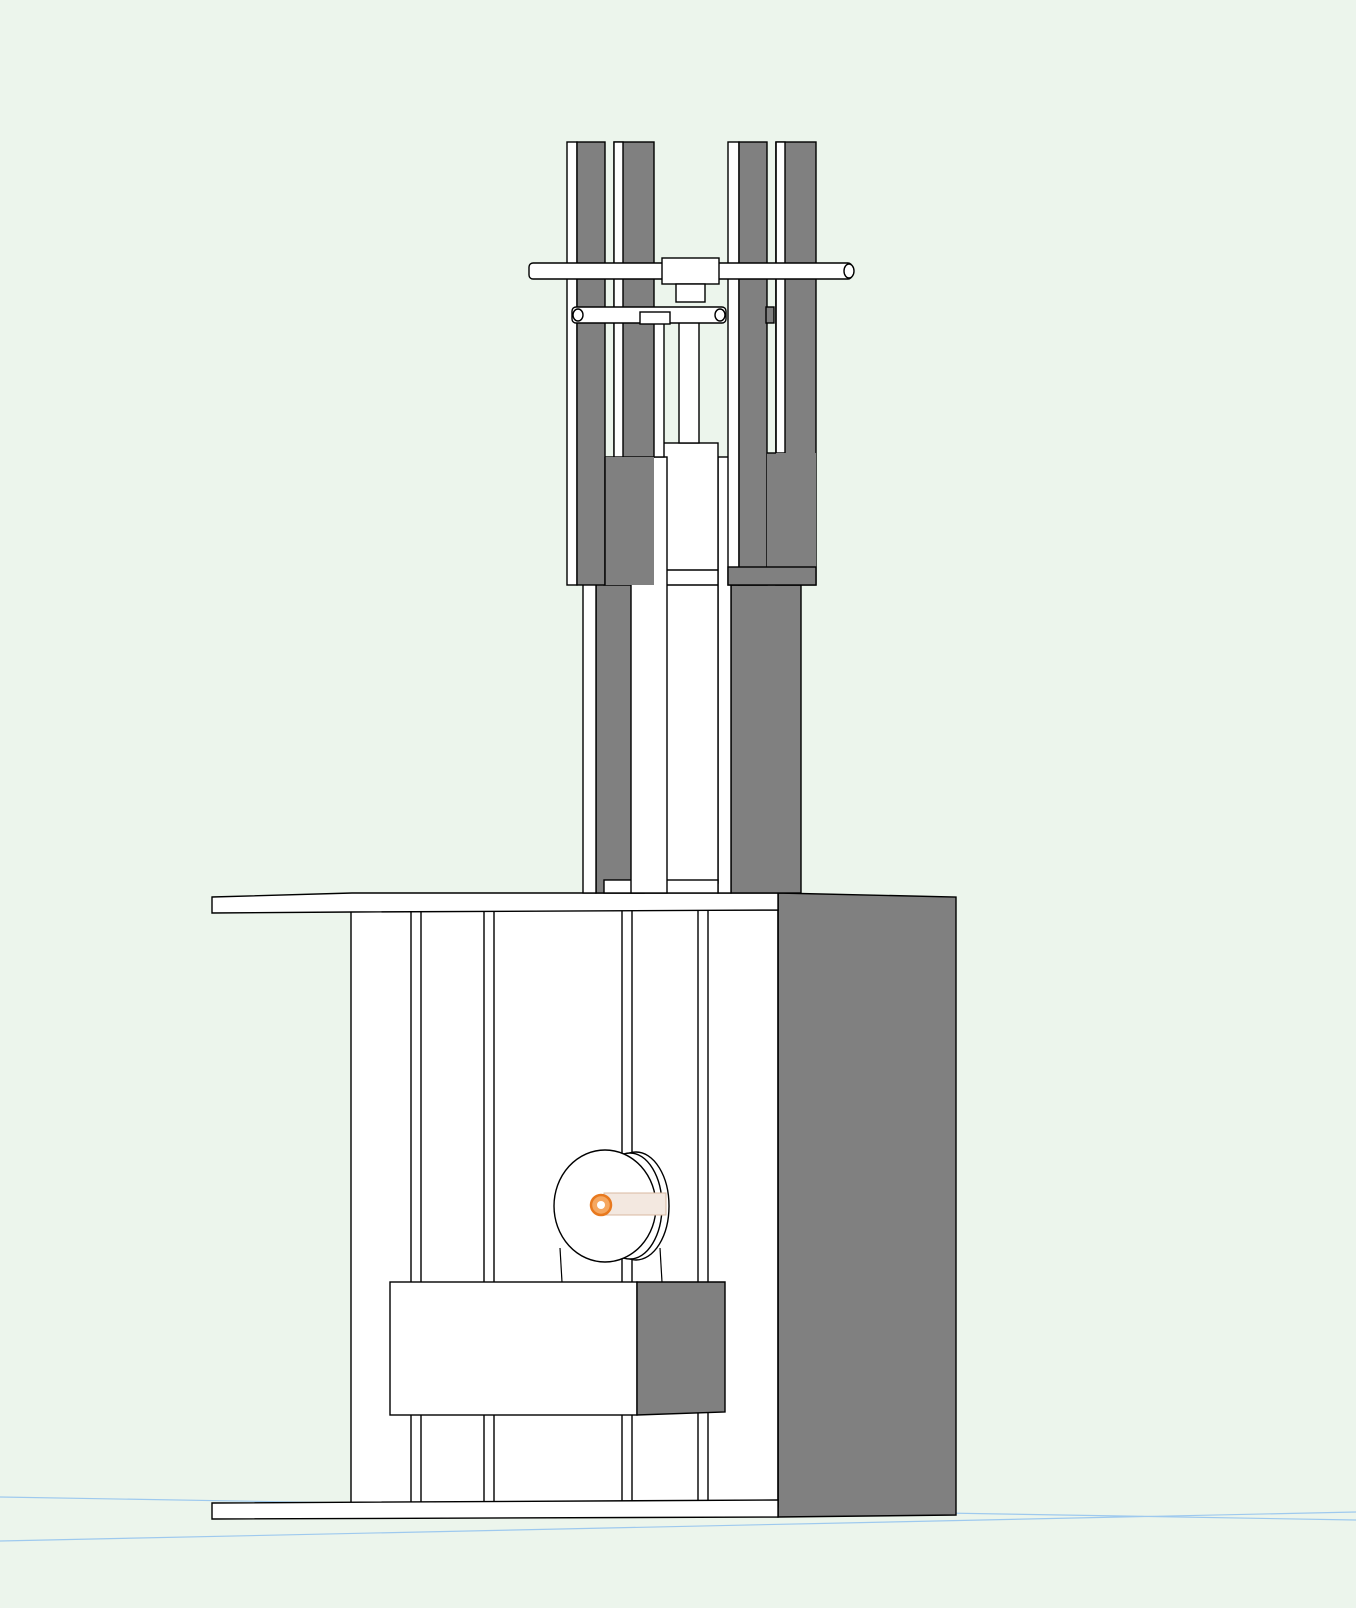 The image size is (1356, 1608). Describe the element at coordinates (691, 291) in the screenshot. I see `top-crossbar` at that location.